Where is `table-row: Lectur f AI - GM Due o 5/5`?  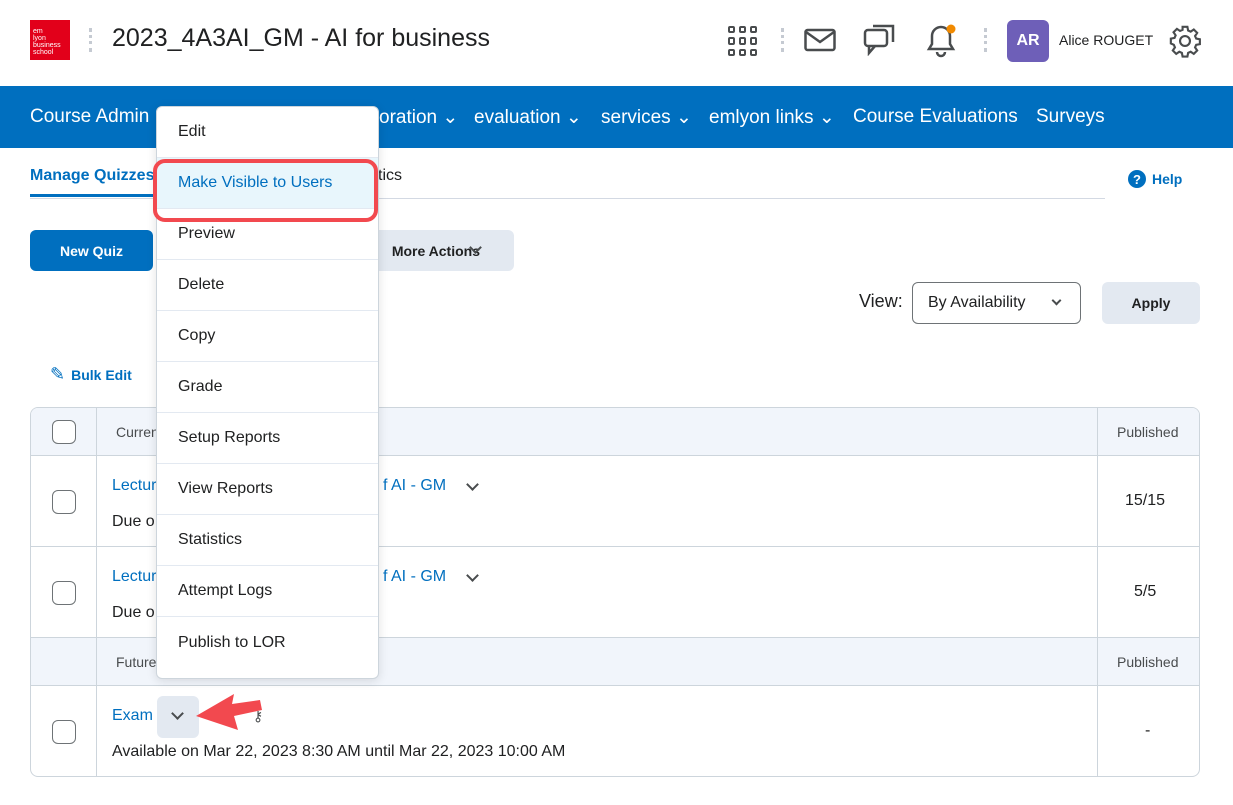
table-row: Lectur f AI - GM Due o 5/5 is located at coordinates (615, 592).